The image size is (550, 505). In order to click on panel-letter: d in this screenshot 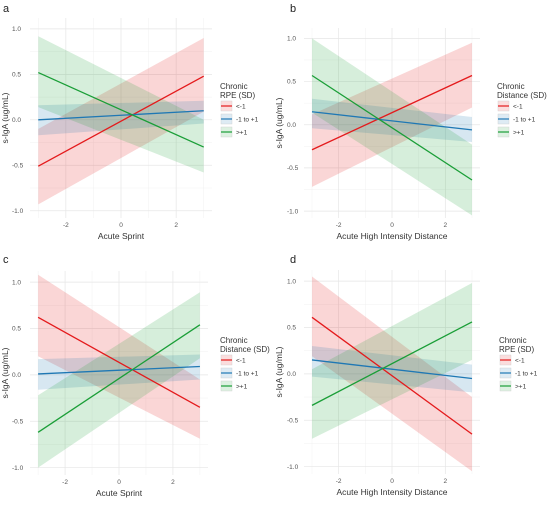, I will do `click(293, 260)`.